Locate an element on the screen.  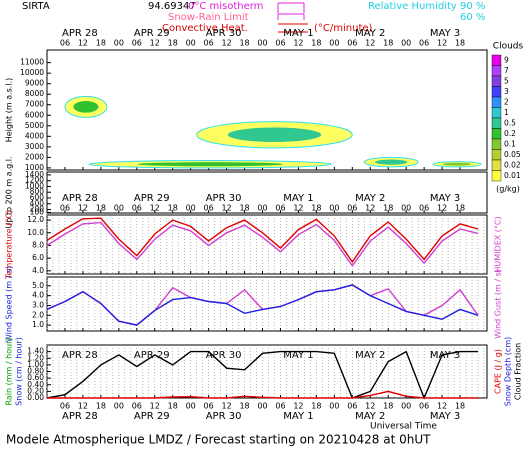
day-label: MAY 3 is located at coordinates (445, 33).